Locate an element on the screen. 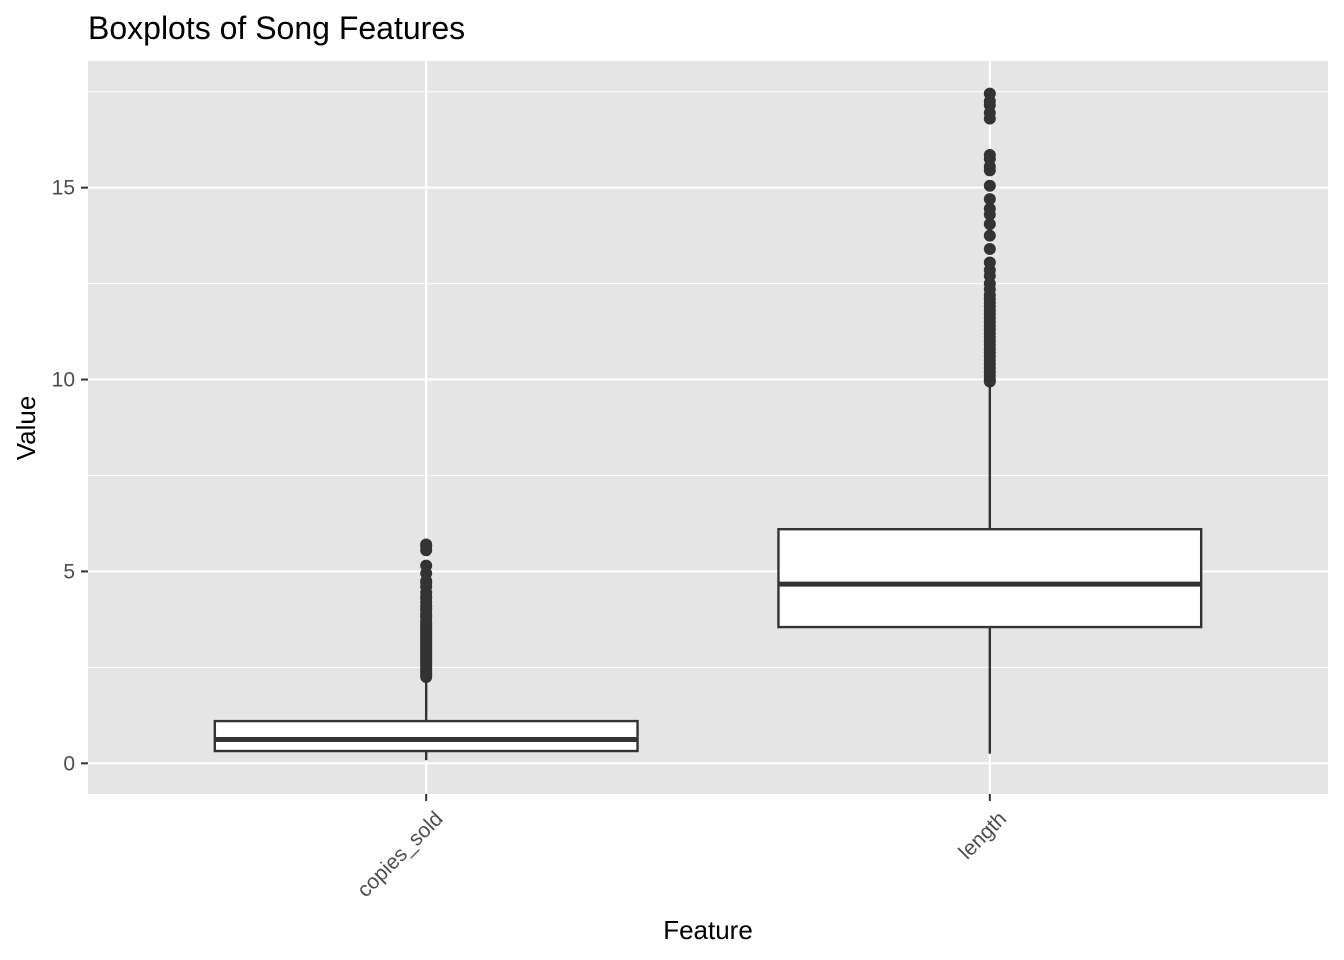 The image size is (1344, 960). chart-title: Boxplots of Song Features is located at coordinates (276, 28).